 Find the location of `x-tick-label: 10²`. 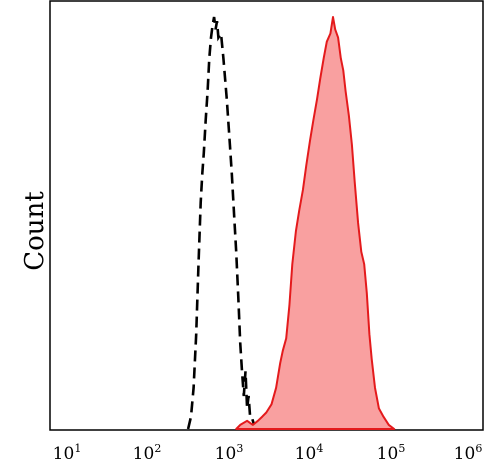

x-tick-label: 10² is located at coordinates (147, 453).